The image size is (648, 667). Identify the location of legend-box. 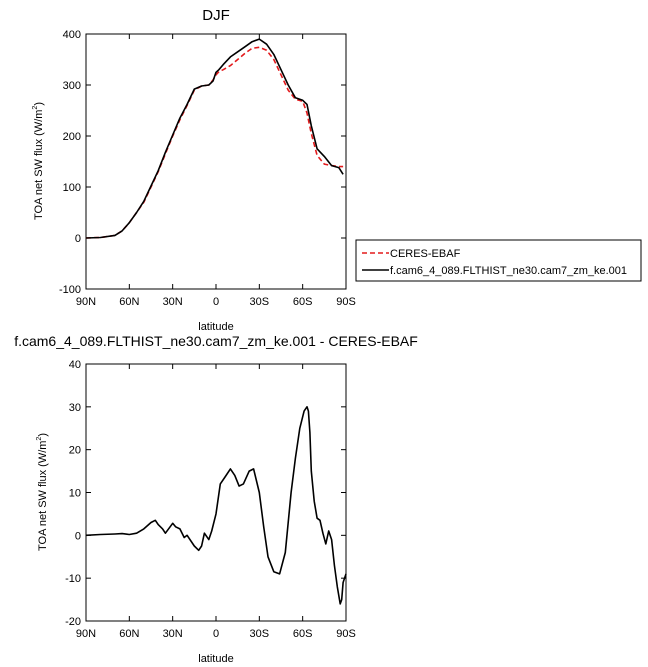
(498, 260).